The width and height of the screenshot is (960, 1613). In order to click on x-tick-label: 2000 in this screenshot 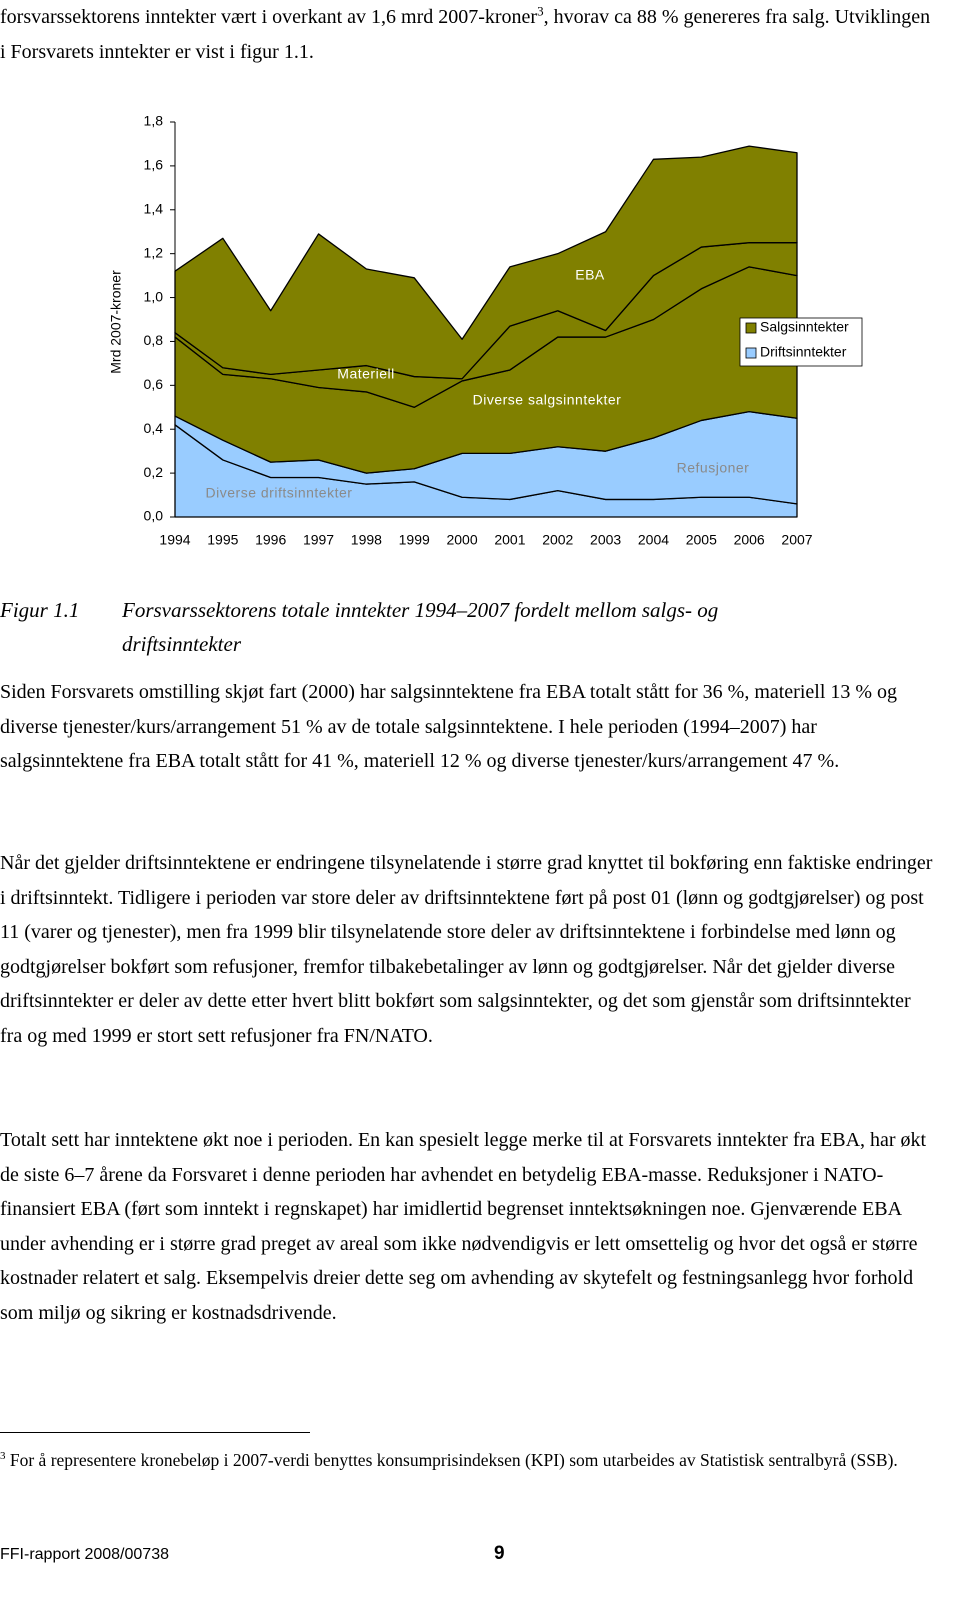, I will do `click(461, 540)`.